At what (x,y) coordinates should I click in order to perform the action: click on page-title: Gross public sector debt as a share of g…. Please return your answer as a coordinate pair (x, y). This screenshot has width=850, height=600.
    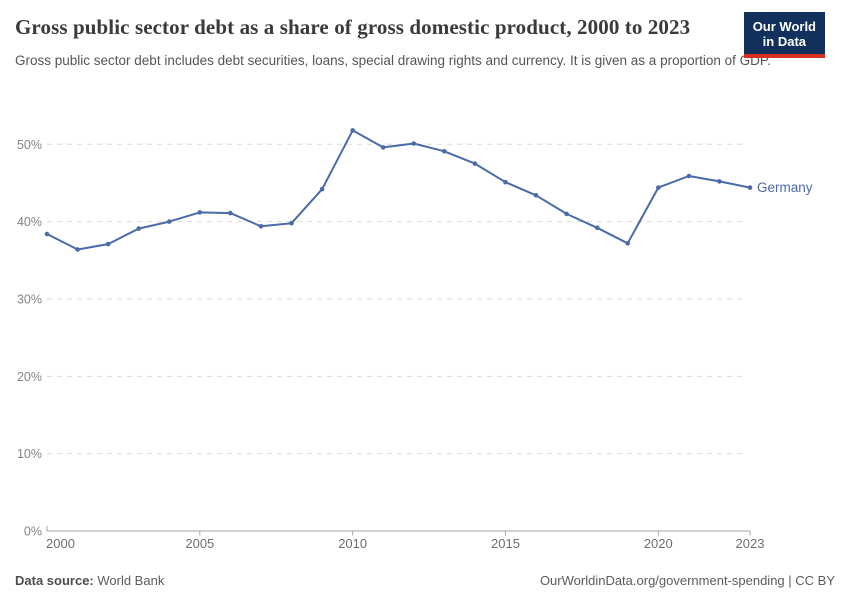
    Looking at the image, I should click on (353, 27).